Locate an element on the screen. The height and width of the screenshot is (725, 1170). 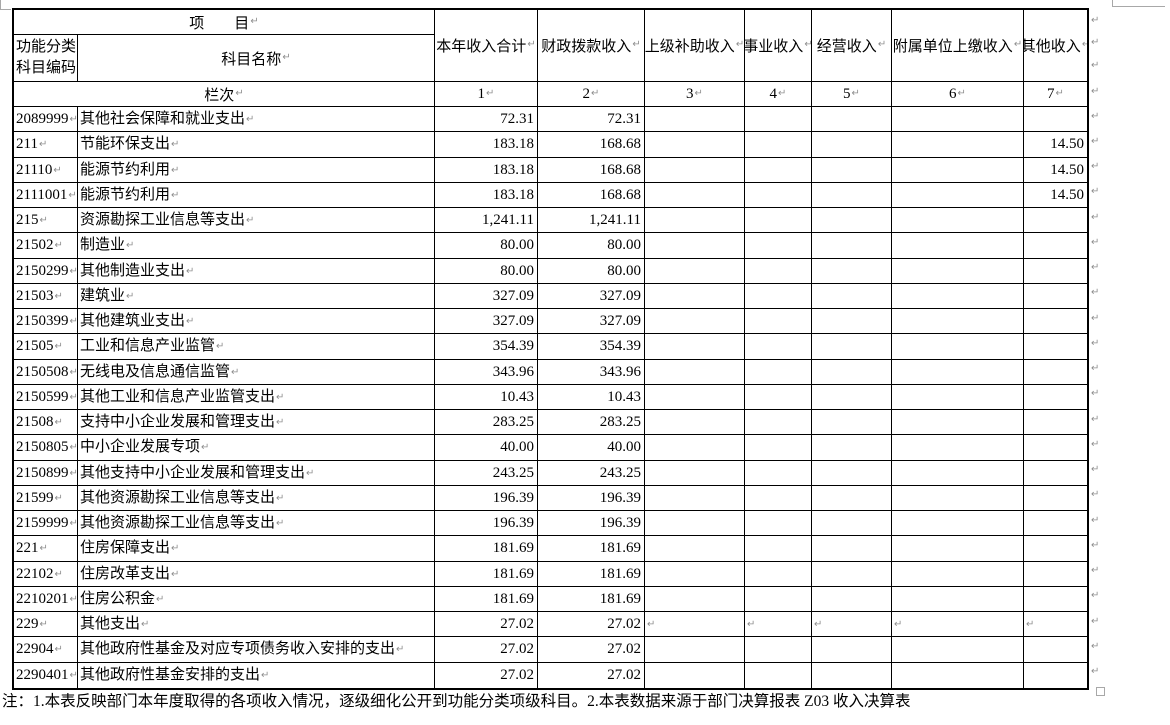
cell-subject-name: 其他工业和信息产业监管支出↵ is located at coordinates (256, 397).